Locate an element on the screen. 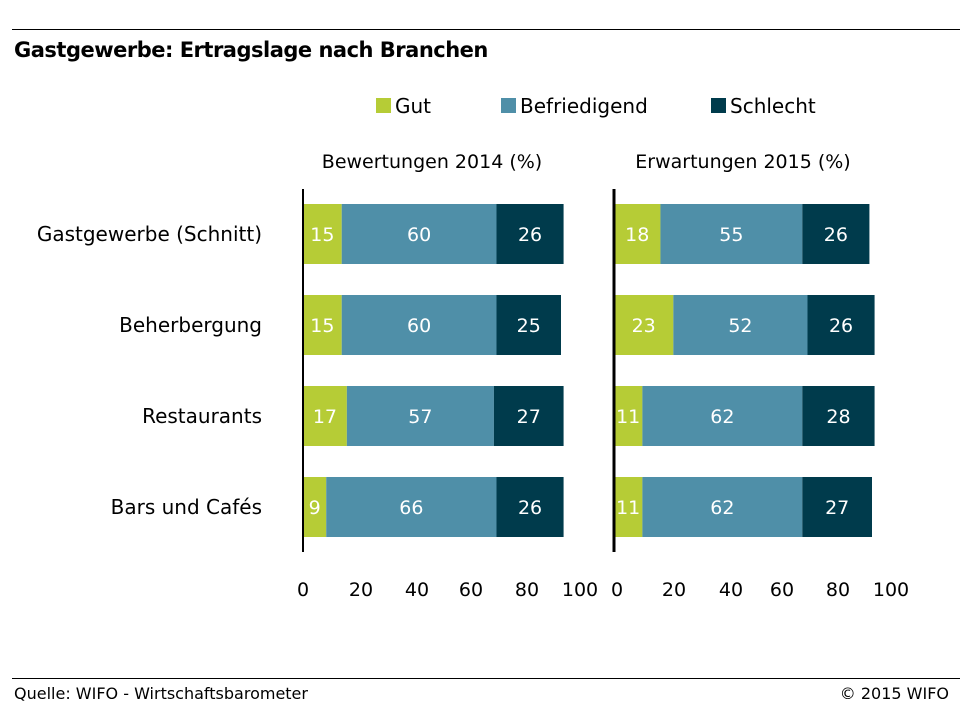 The image size is (961, 709). bar-1-0-gut is located at coordinates (322, 234).